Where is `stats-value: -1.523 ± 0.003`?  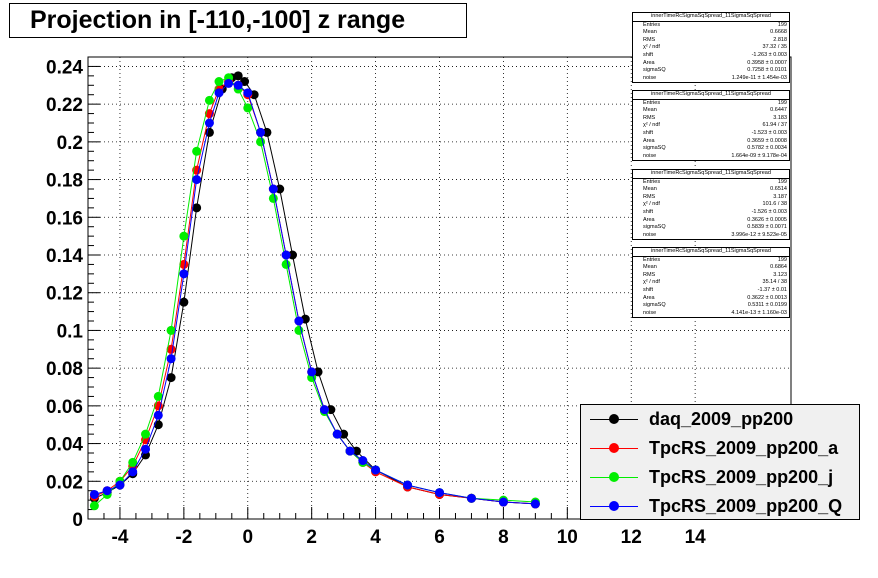
stats-value: -1.523 ± 0.003 is located at coordinates (769, 132).